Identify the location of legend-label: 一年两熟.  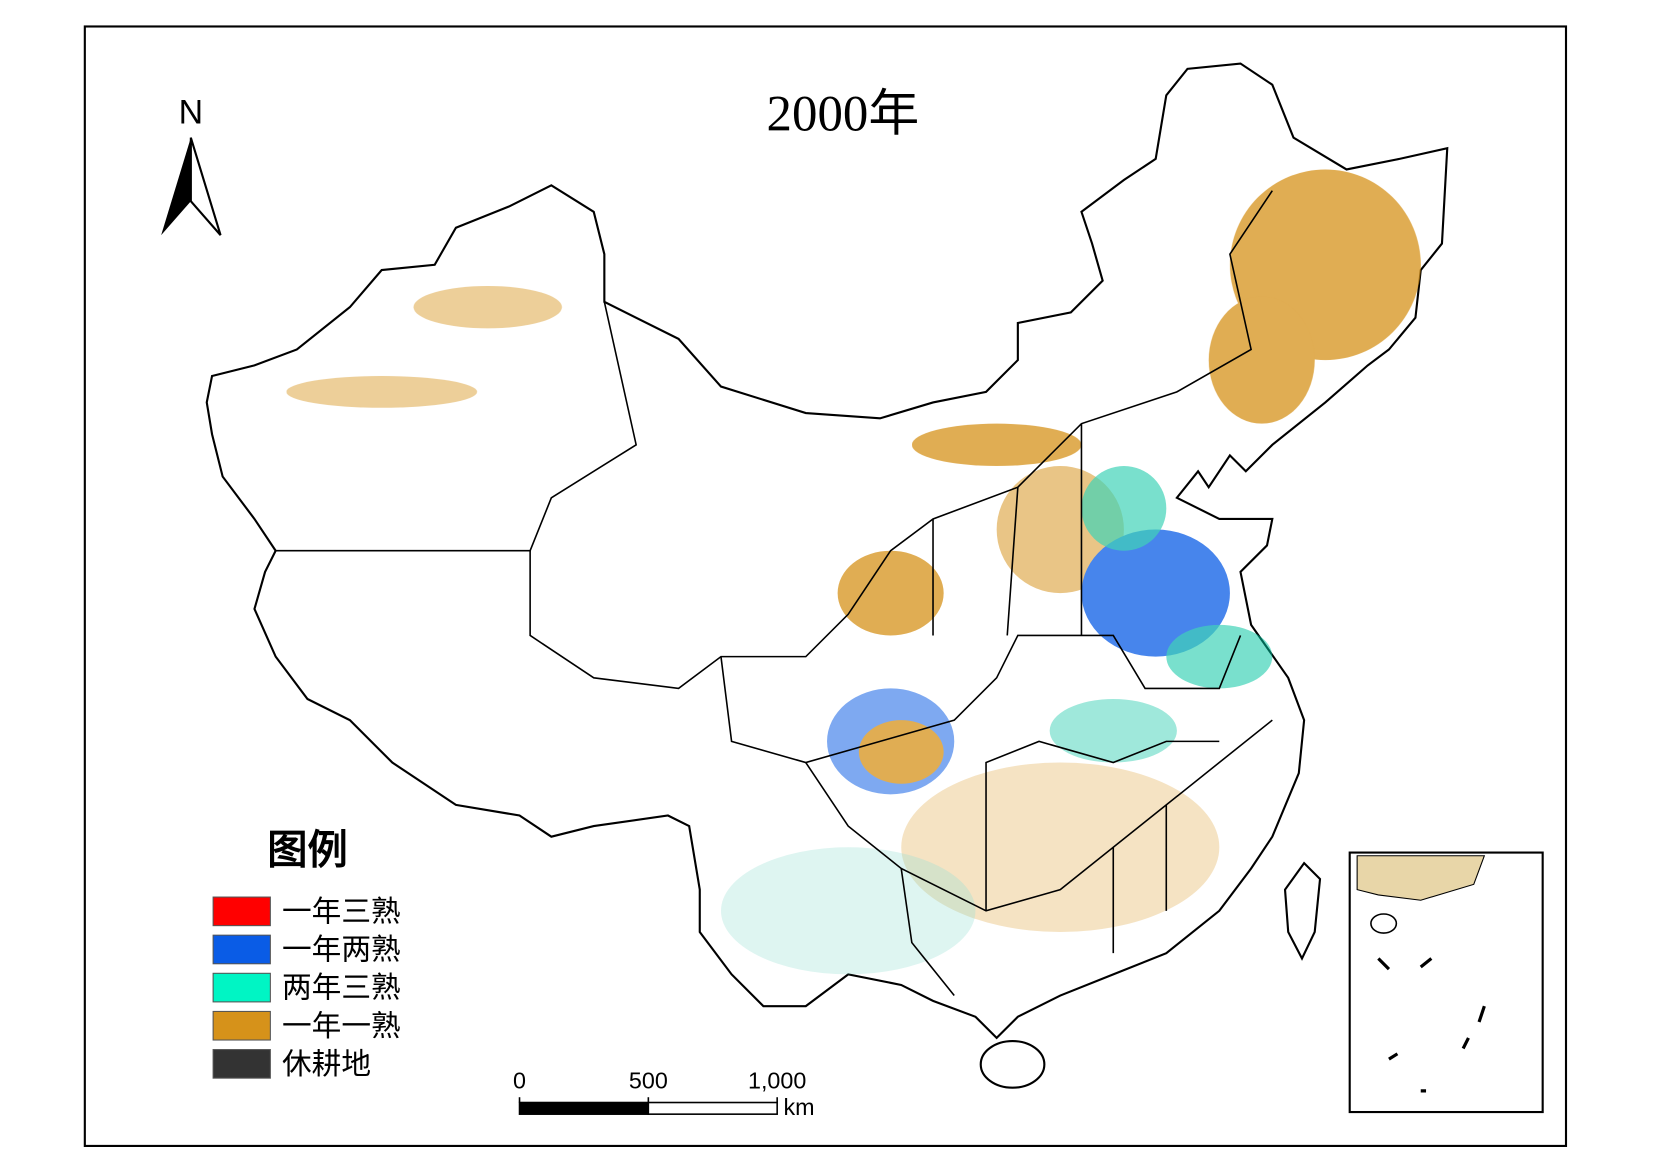
(341, 949).